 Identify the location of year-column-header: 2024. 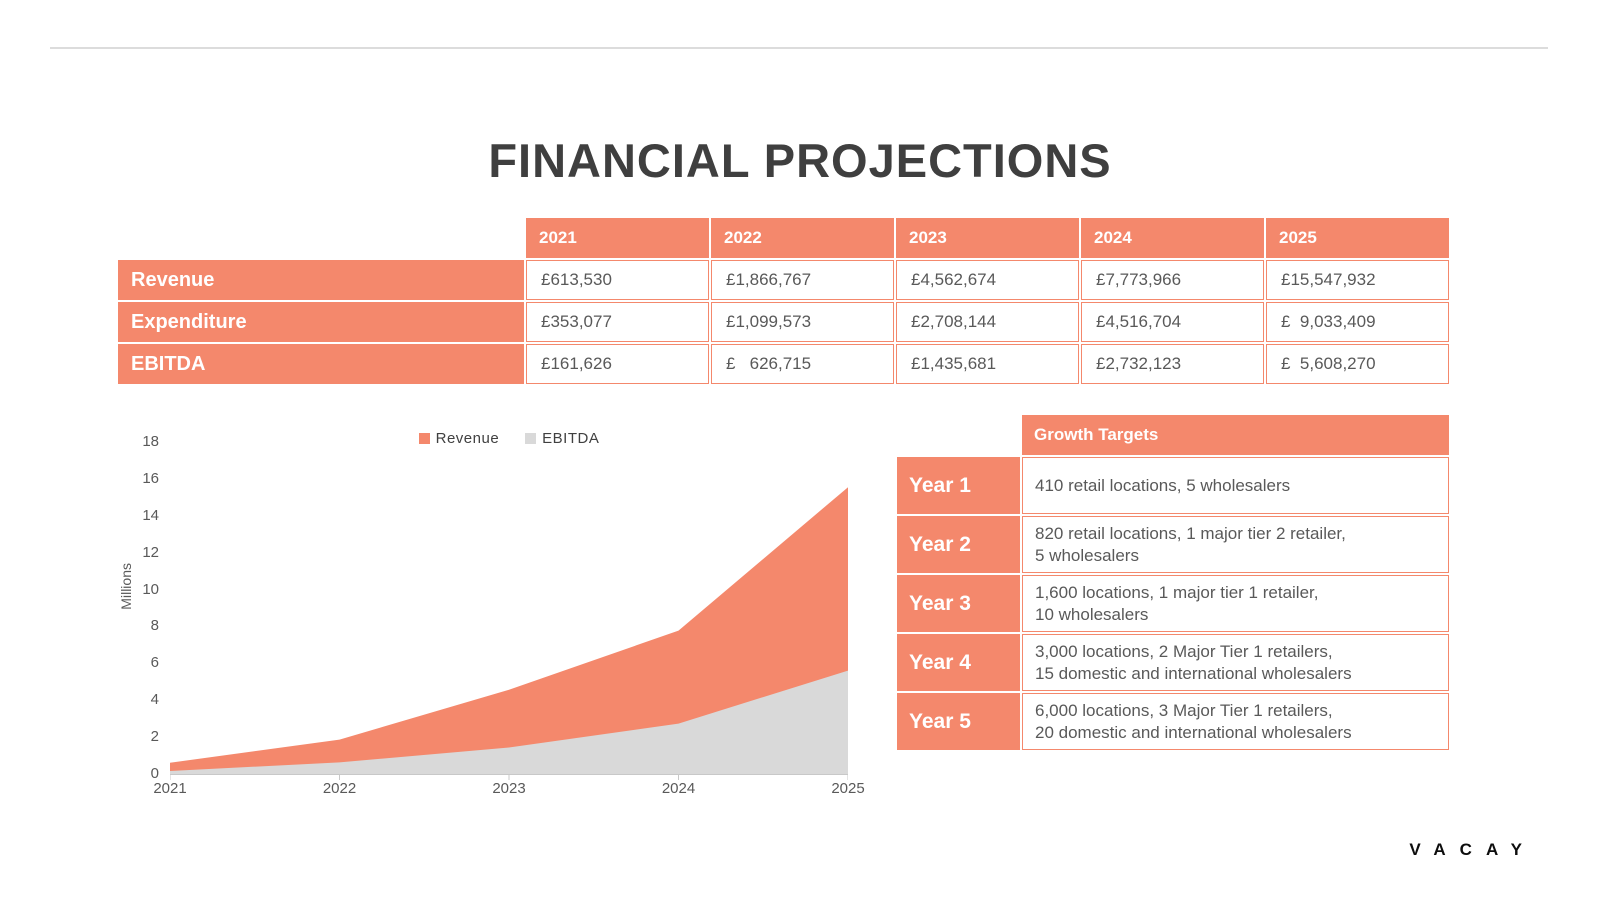
(1172, 238).